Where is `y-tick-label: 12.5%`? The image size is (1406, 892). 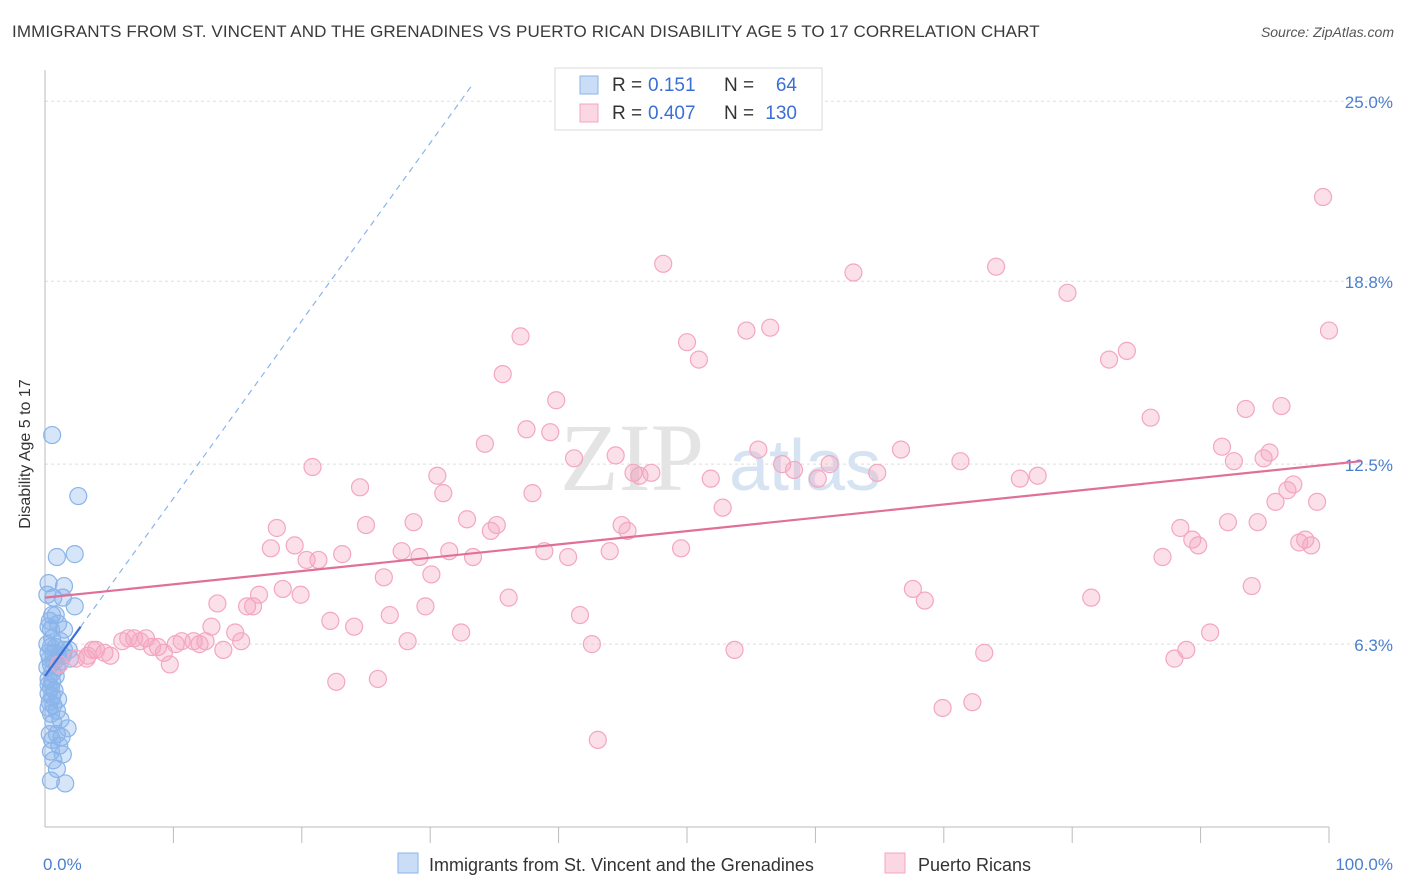
y-tick-label: 12.5% is located at coordinates (1369, 465).